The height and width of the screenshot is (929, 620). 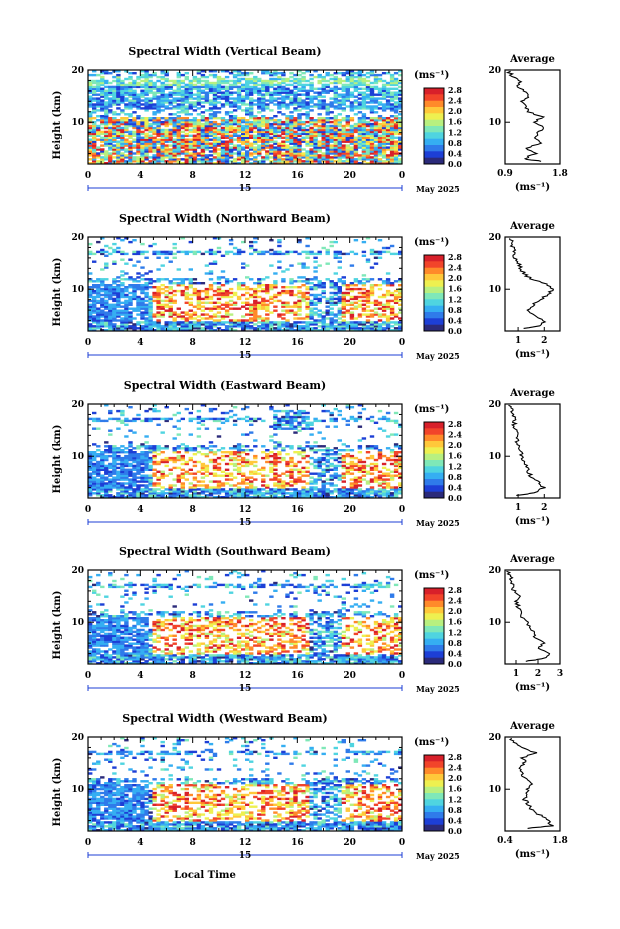 I want to click on x-tick-label: 0, so click(x=402, y=176).